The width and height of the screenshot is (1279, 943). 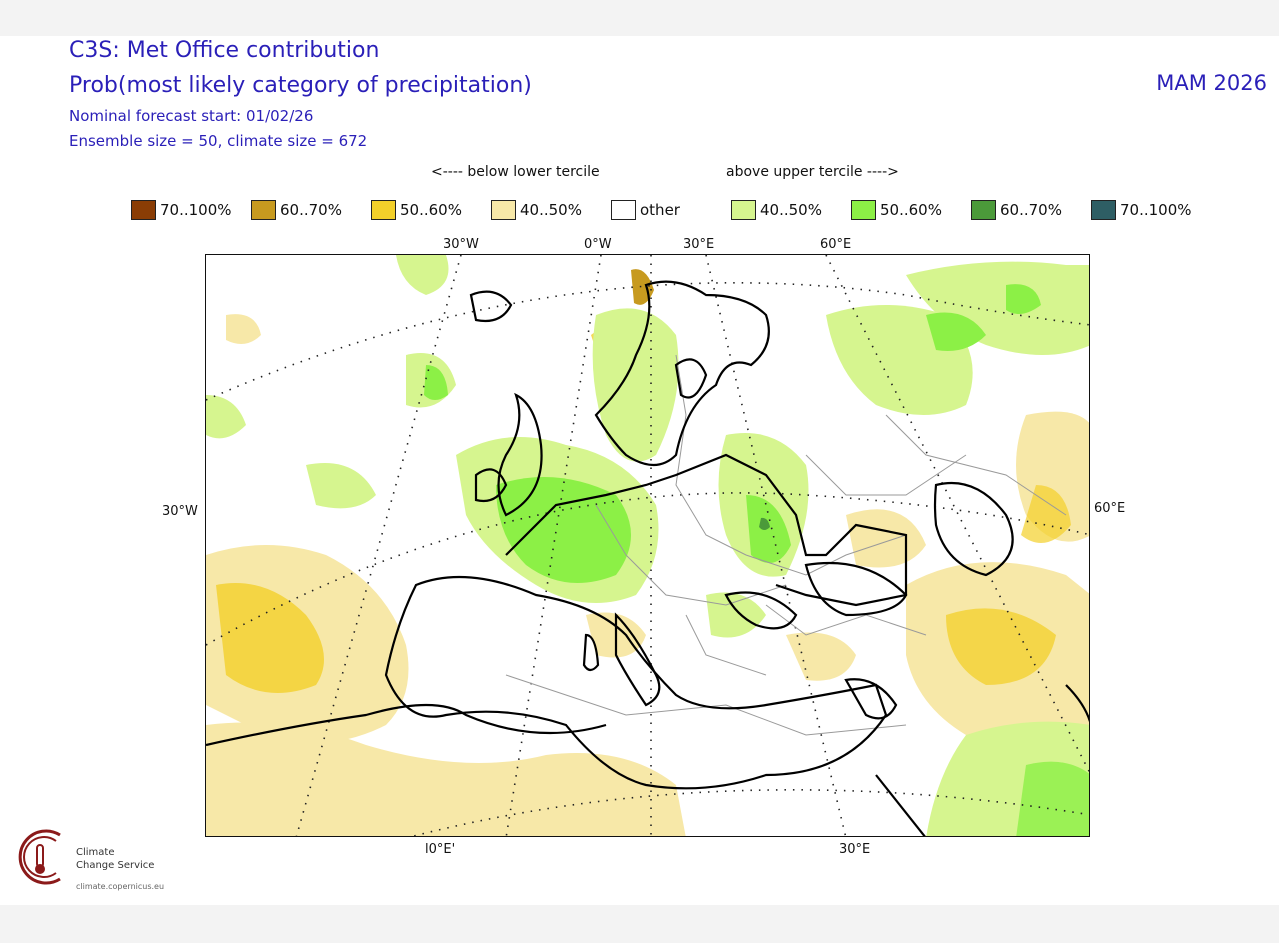 What do you see at coordinates (115, 865) in the screenshot?
I see `logo-line2: Change Service` at bounding box center [115, 865].